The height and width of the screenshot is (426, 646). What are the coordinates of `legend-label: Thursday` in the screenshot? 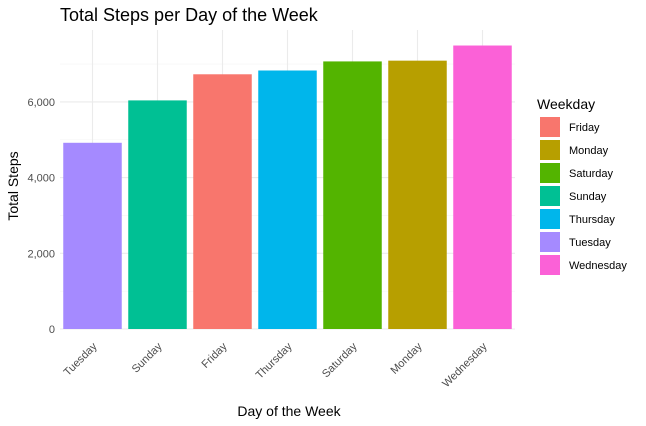 It's located at (592, 220).